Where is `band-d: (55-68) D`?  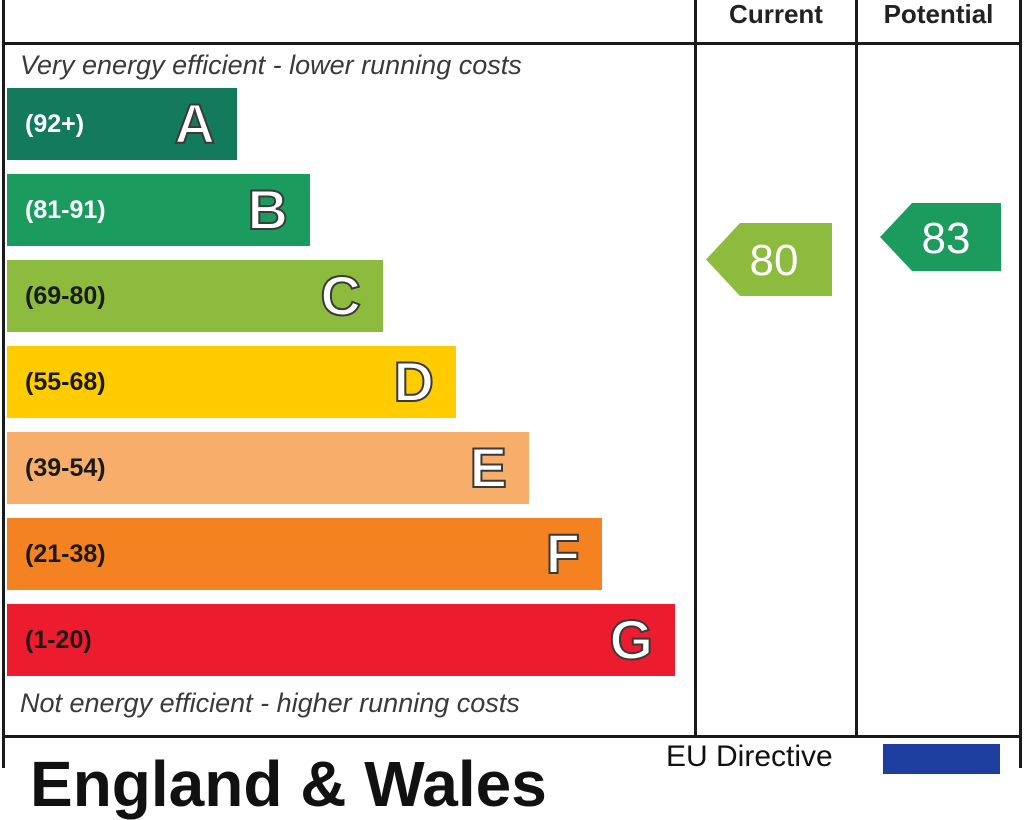 band-d: (55-68) D is located at coordinates (231, 382).